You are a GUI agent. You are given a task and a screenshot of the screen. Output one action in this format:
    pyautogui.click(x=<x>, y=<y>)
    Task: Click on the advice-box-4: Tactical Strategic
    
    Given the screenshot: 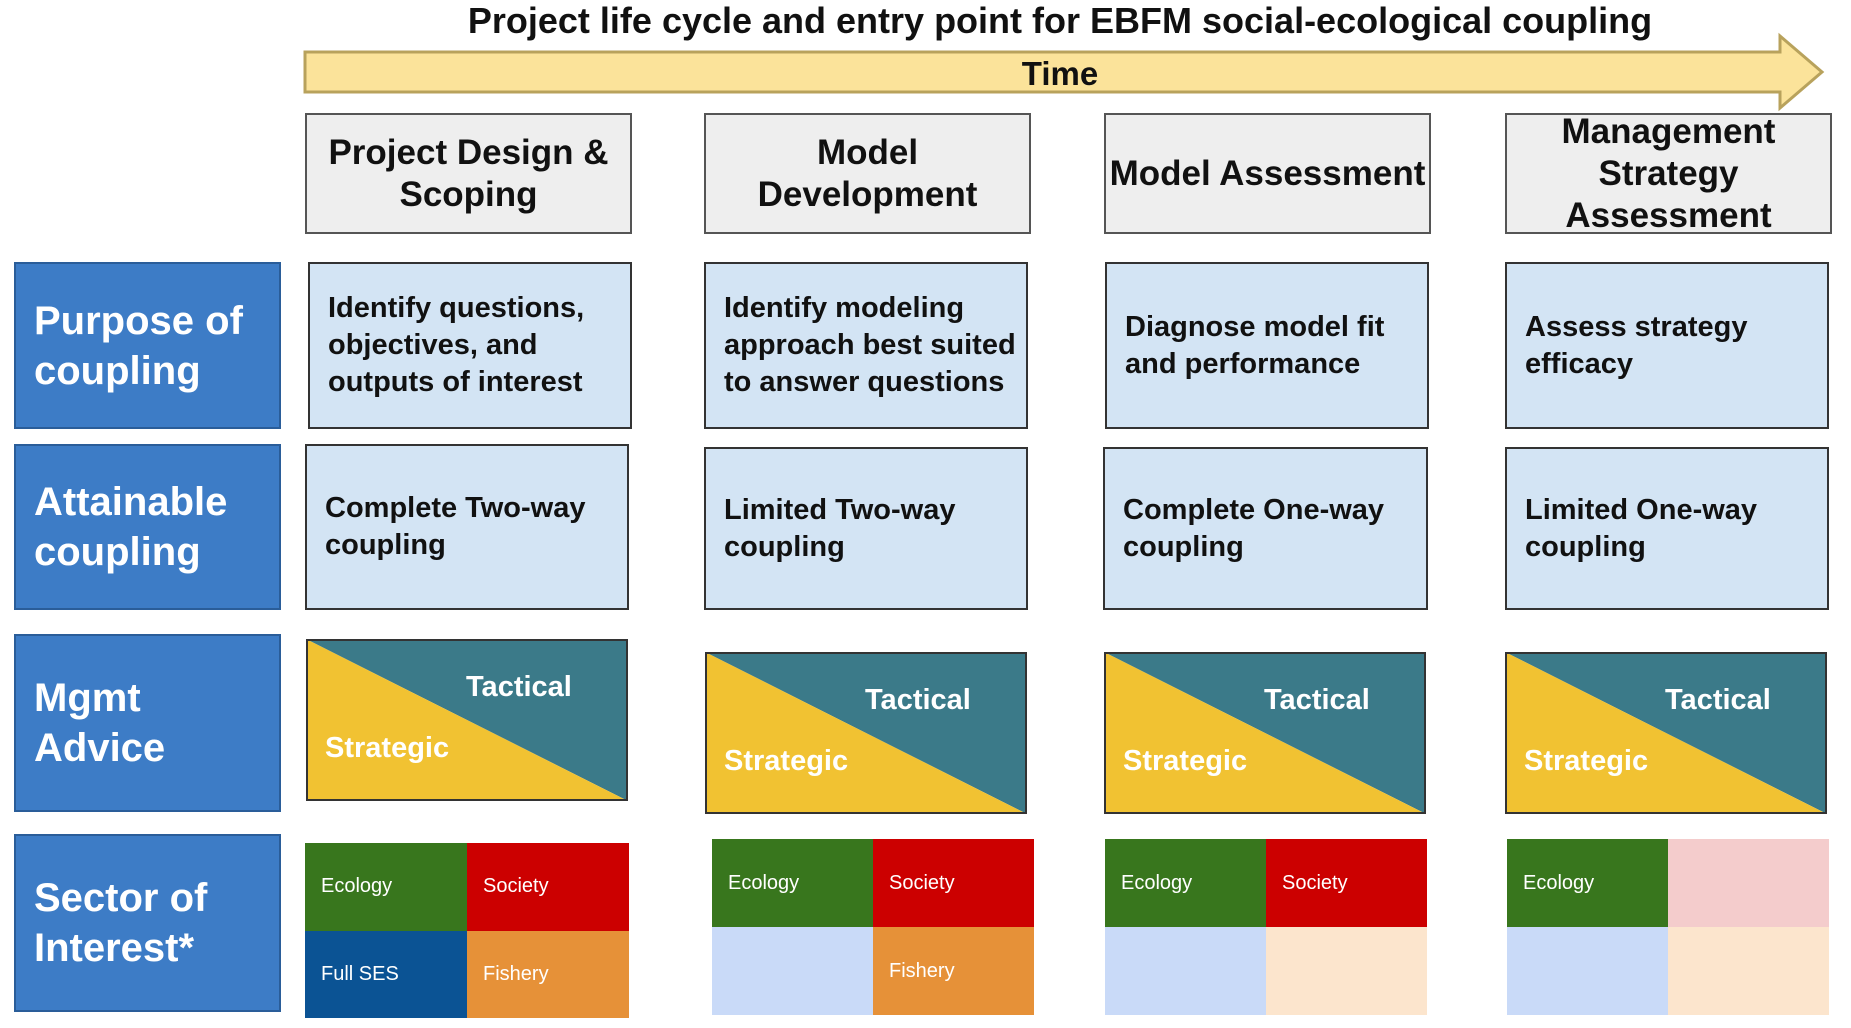 What is the action you would take?
    pyautogui.click(x=1666, y=733)
    